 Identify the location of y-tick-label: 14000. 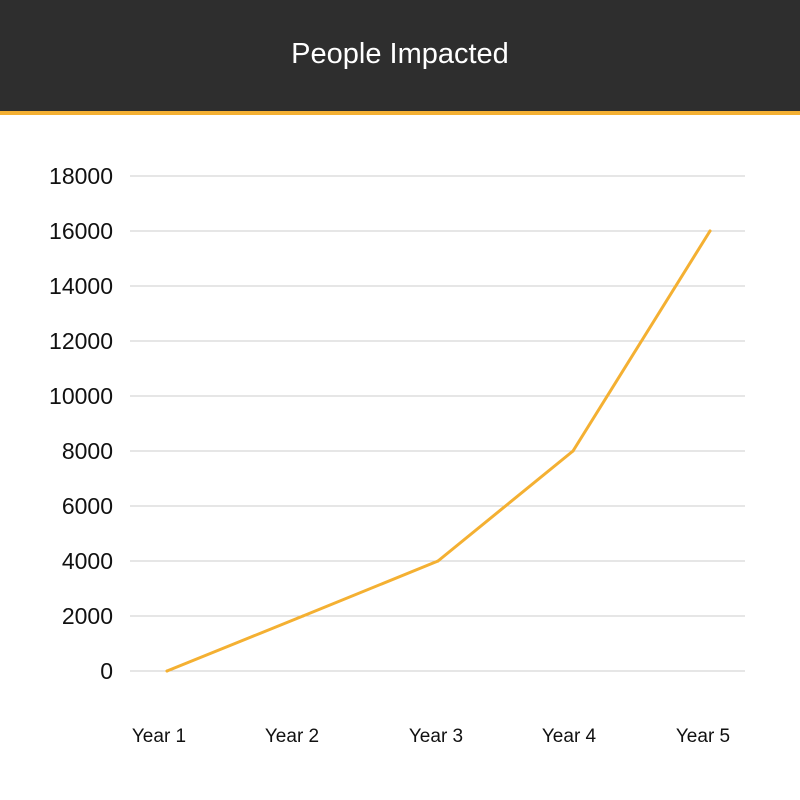
(81, 286).